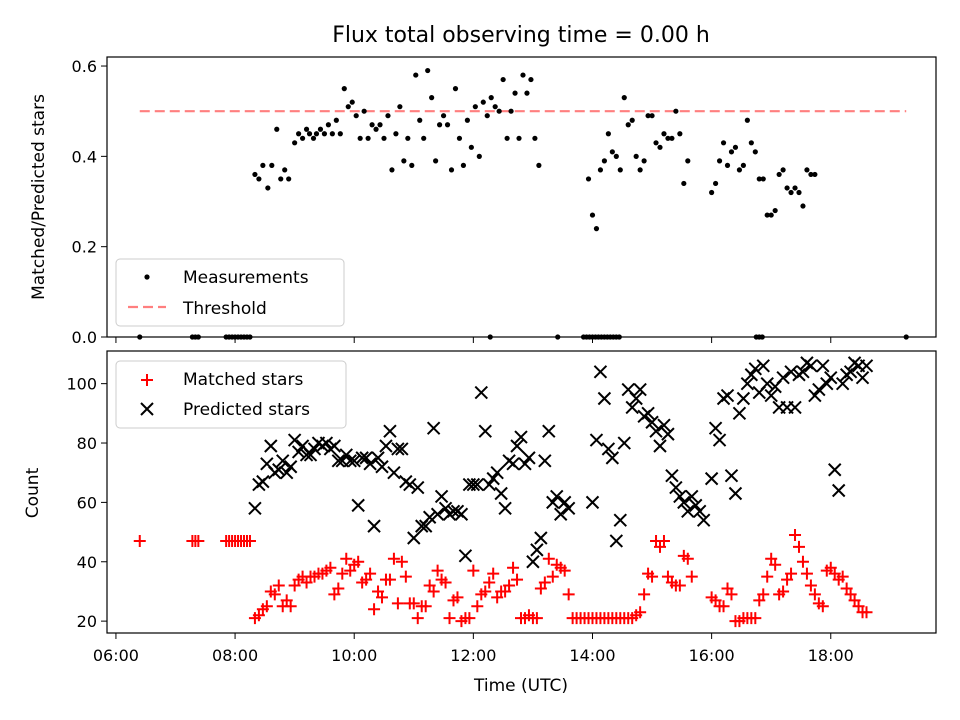 The height and width of the screenshot is (720, 960). What do you see at coordinates (230, 292) in the screenshot?
I see `top-legend-box` at bounding box center [230, 292].